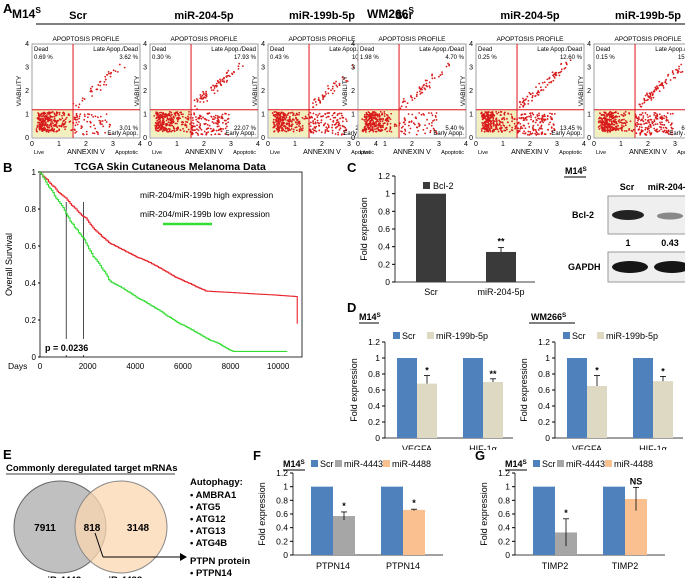 Image resolution: width=685 pixels, height=578 pixels. What do you see at coordinates (487, 58) in the screenshot?
I see `dead-value: 0.25 %` at bounding box center [487, 58].